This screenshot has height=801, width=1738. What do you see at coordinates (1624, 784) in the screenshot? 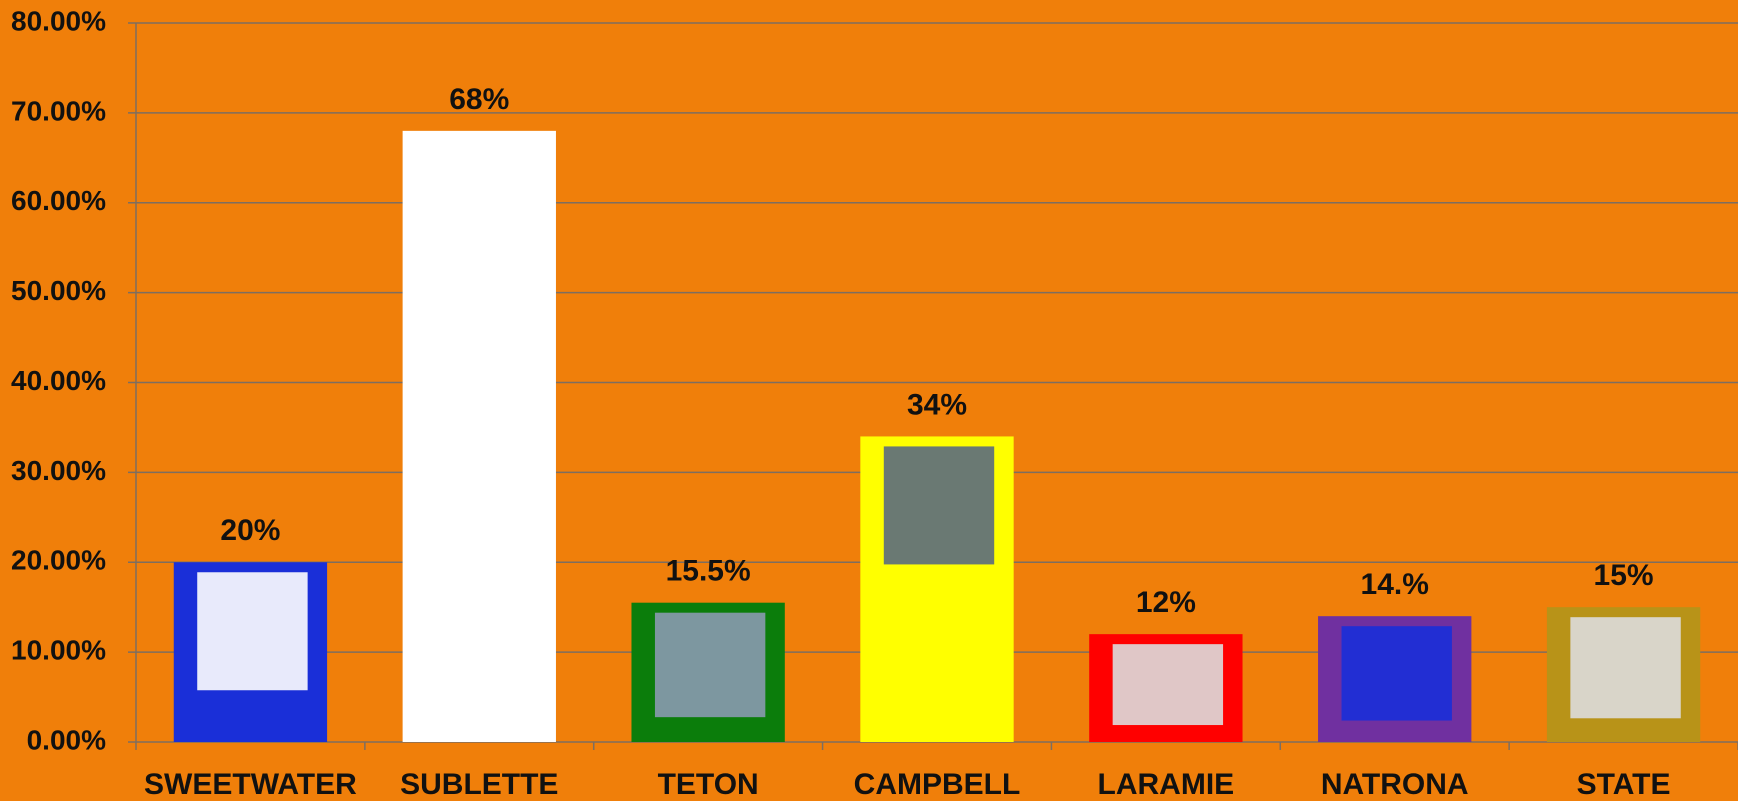
I see `x-tick-label: STATE` at bounding box center [1624, 784].